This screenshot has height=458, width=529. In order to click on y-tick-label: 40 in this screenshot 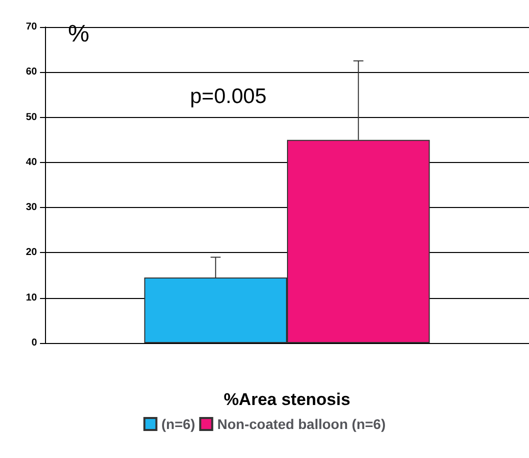, I will do `click(32, 162)`.